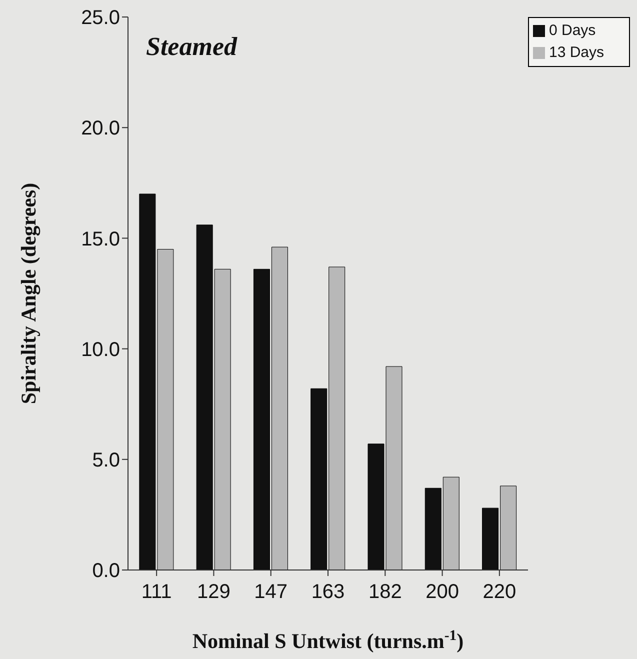 The height and width of the screenshot is (659, 637). I want to click on x-tick-label: 129, so click(213, 592).